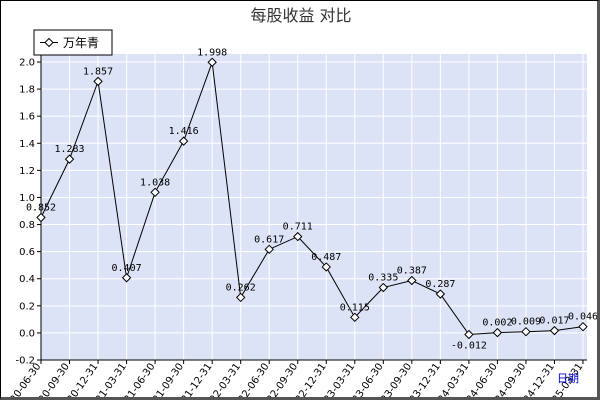 This screenshot has width=600, height=400. I want to click on y-tick-label: 0.6, so click(27, 252).